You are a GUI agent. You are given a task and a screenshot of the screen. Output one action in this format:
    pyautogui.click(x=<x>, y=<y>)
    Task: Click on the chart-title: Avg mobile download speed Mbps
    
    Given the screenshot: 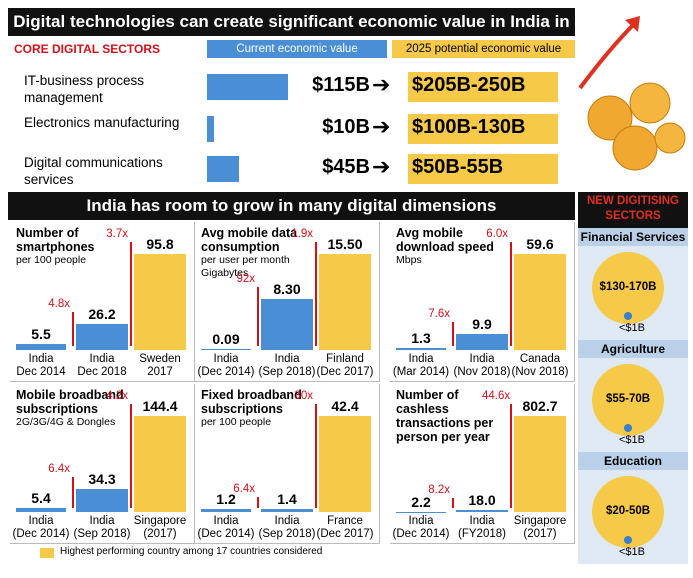 What is the action you would take?
    pyautogui.click(x=452, y=246)
    